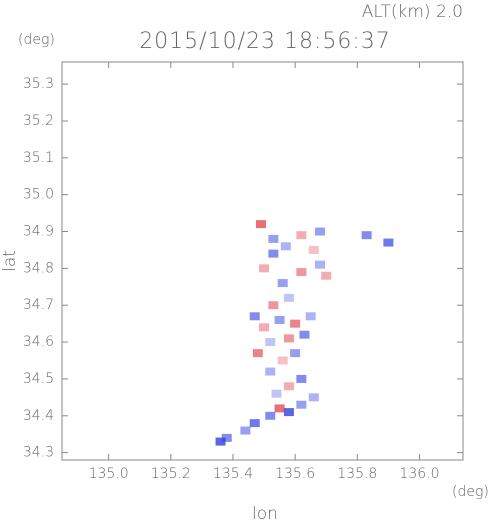 The height and width of the screenshot is (521, 491). I want to click on y-tick-label: 34.6, so click(38, 342).